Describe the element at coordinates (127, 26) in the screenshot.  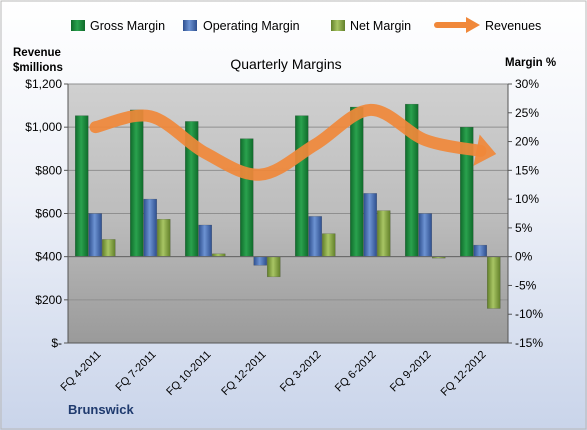
I see `legend-label-gross-margin: Gross Margin` at that location.